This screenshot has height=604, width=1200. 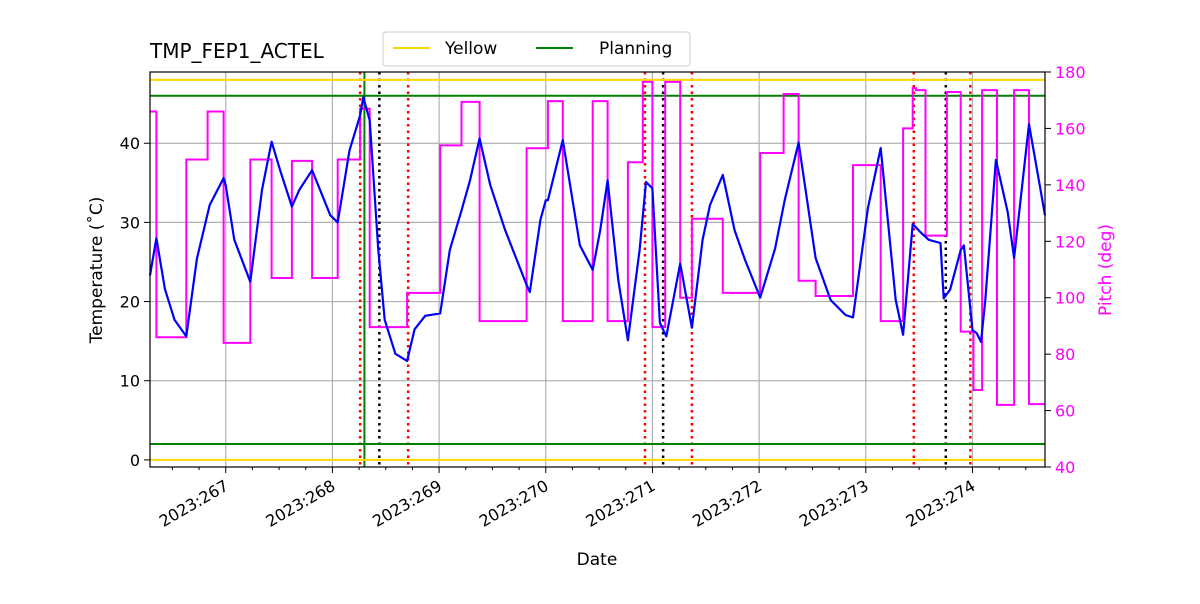 I want to click on x-tick-label: 2023:274, so click(x=941, y=503).